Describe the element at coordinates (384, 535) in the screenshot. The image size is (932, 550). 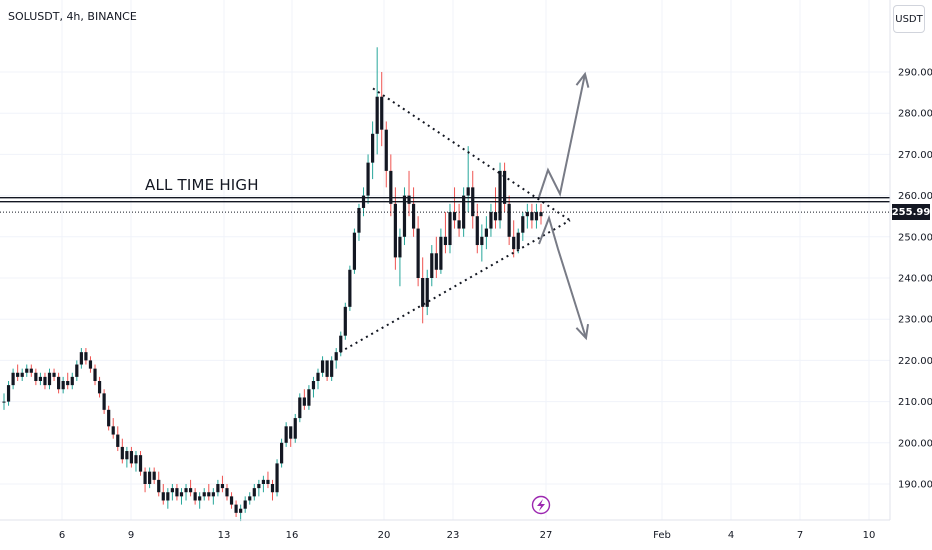
I see `x-tick-label: 20` at that location.